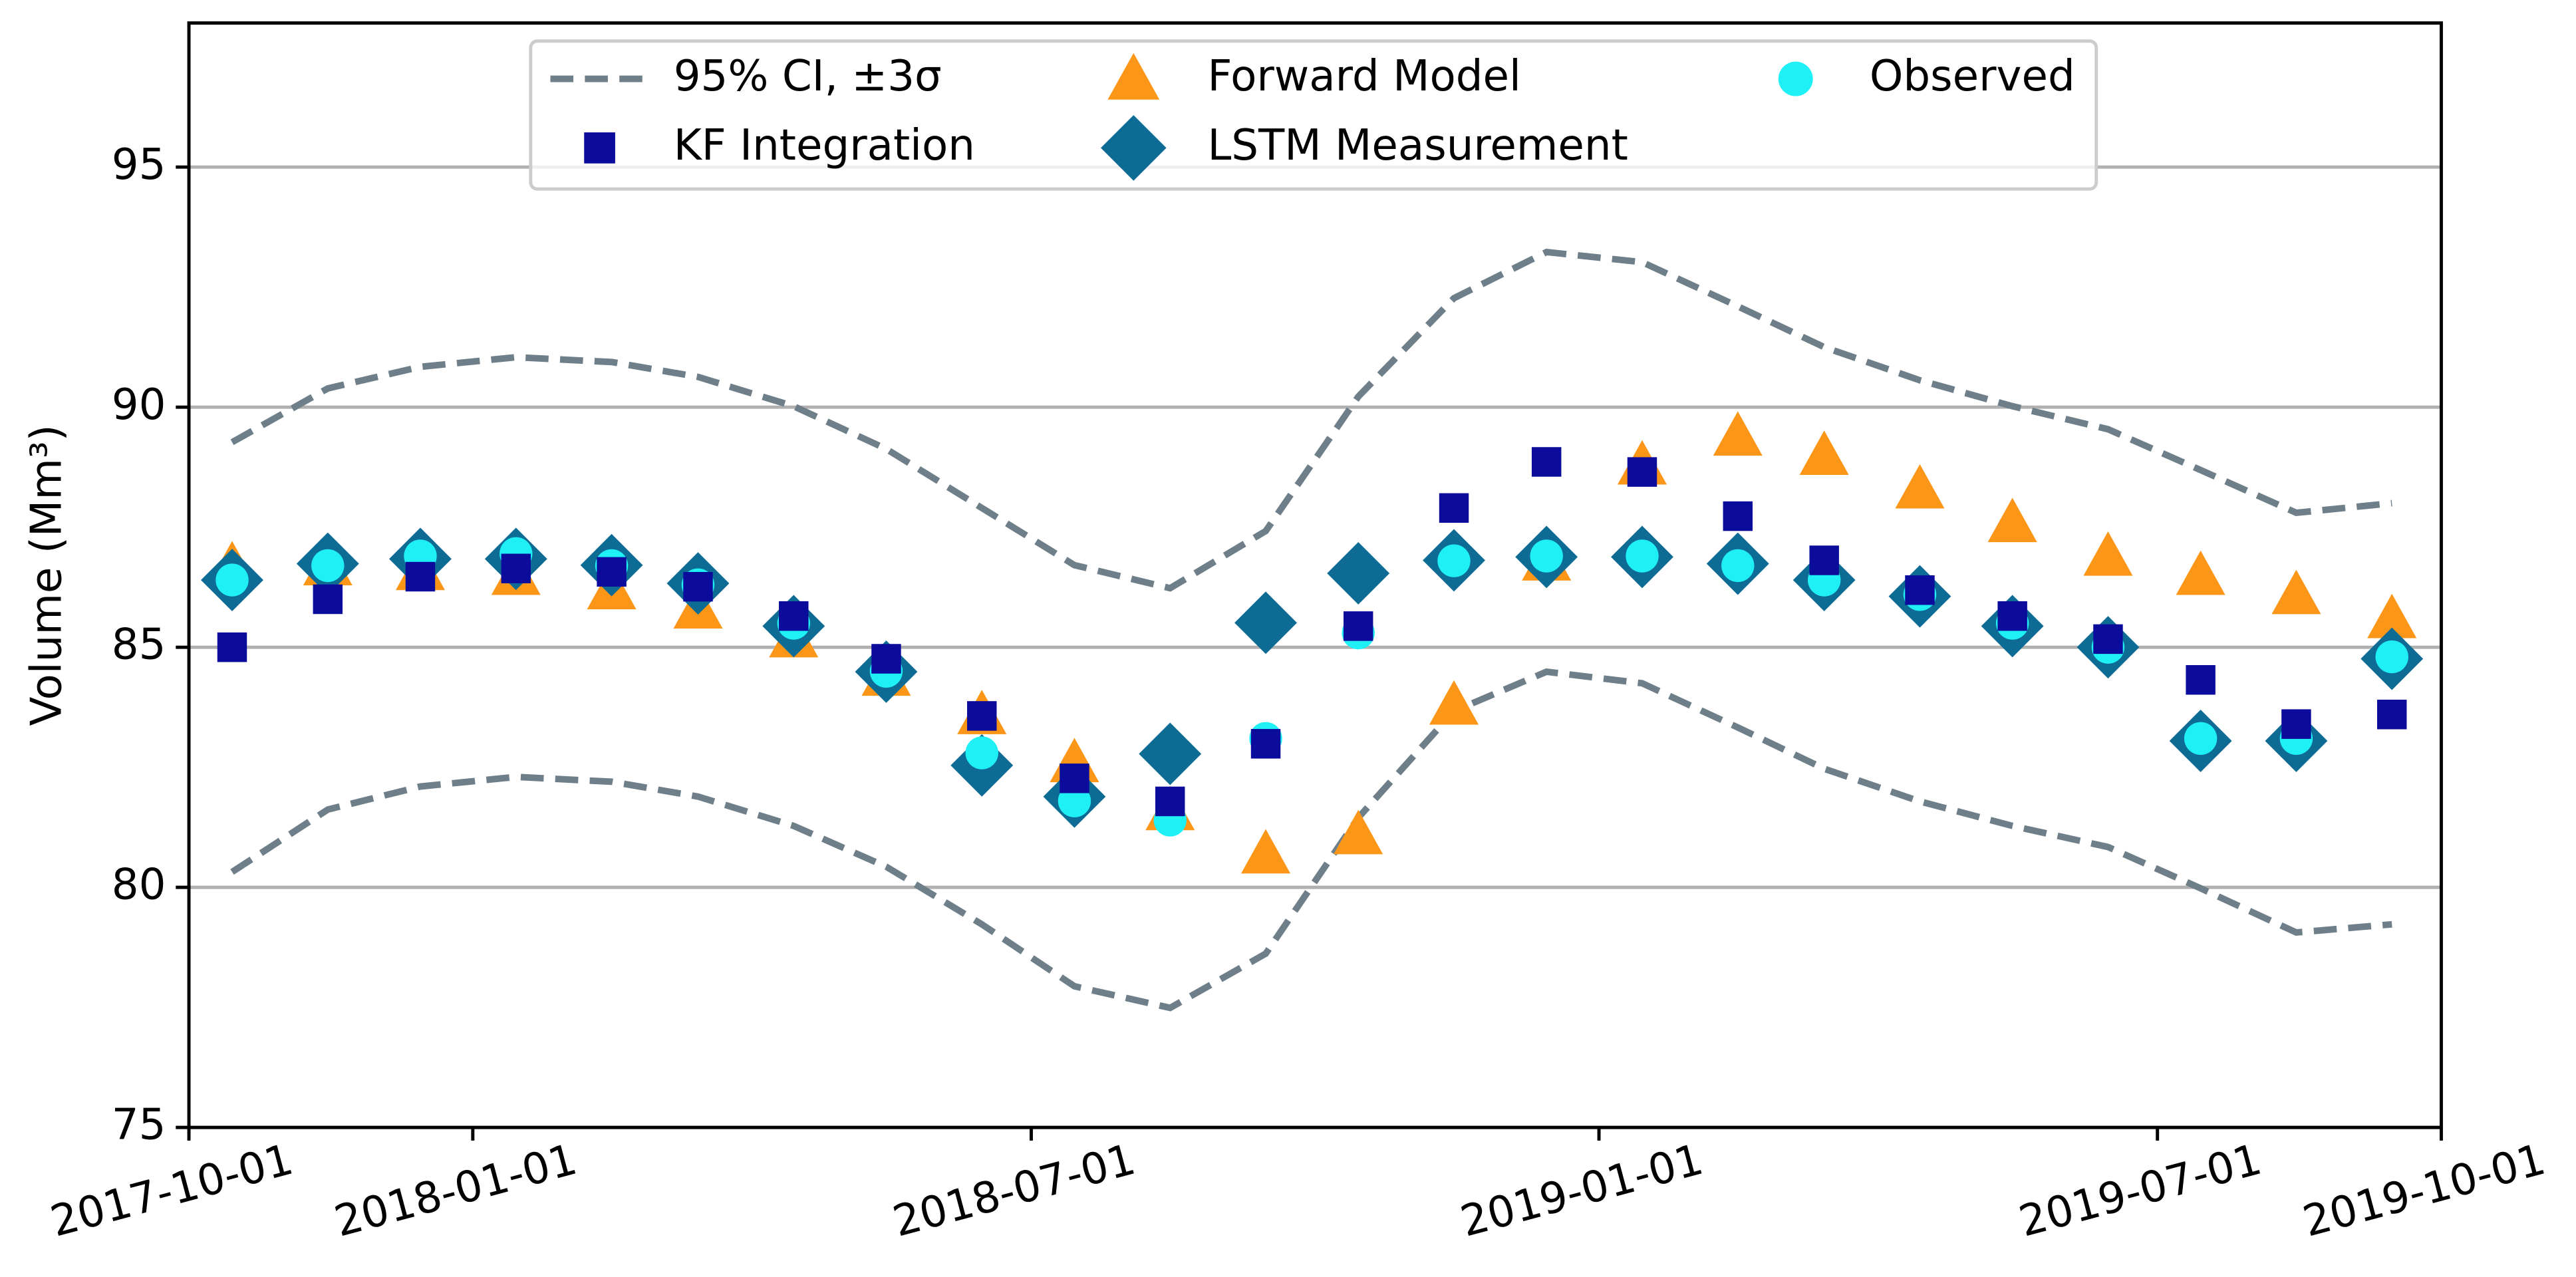 This screenshot has width=2576, height=1277. I want to click on y-tick-label: 80, so click(139, 885).